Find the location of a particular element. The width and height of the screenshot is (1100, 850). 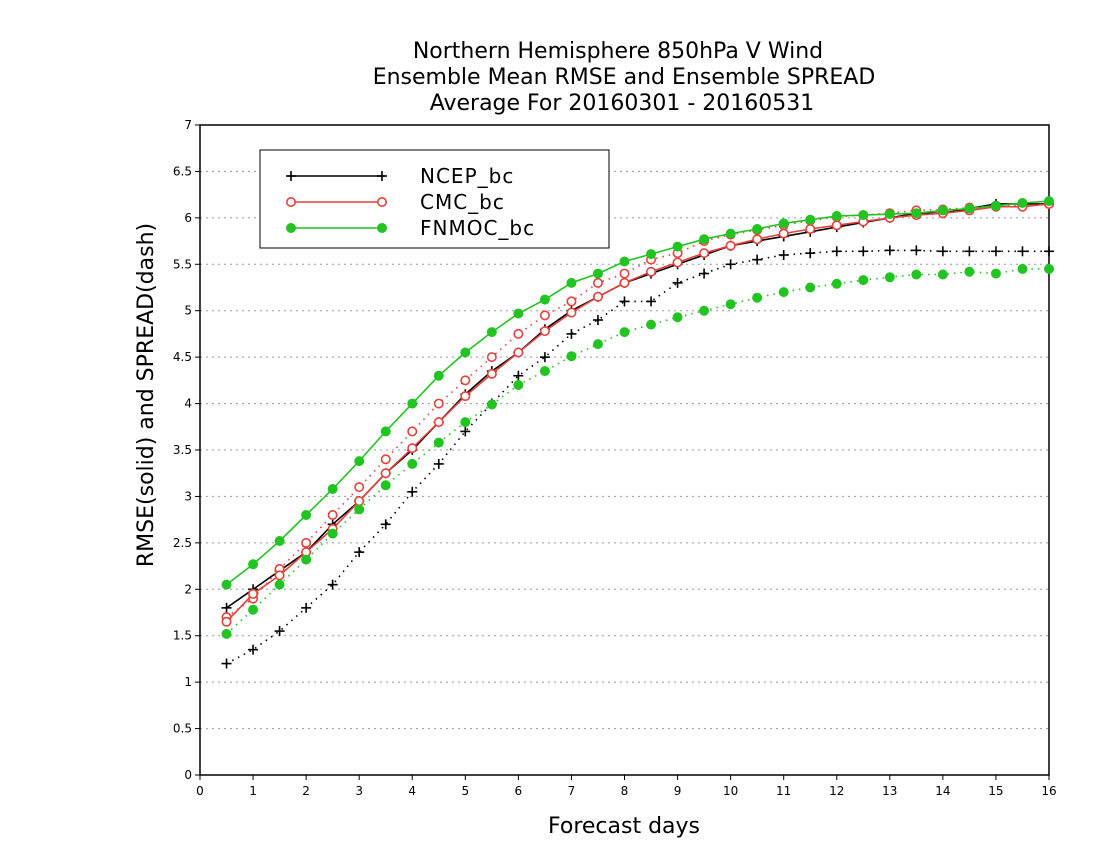

ncep-bc-rmse-point is located at coordinates (226, 607).